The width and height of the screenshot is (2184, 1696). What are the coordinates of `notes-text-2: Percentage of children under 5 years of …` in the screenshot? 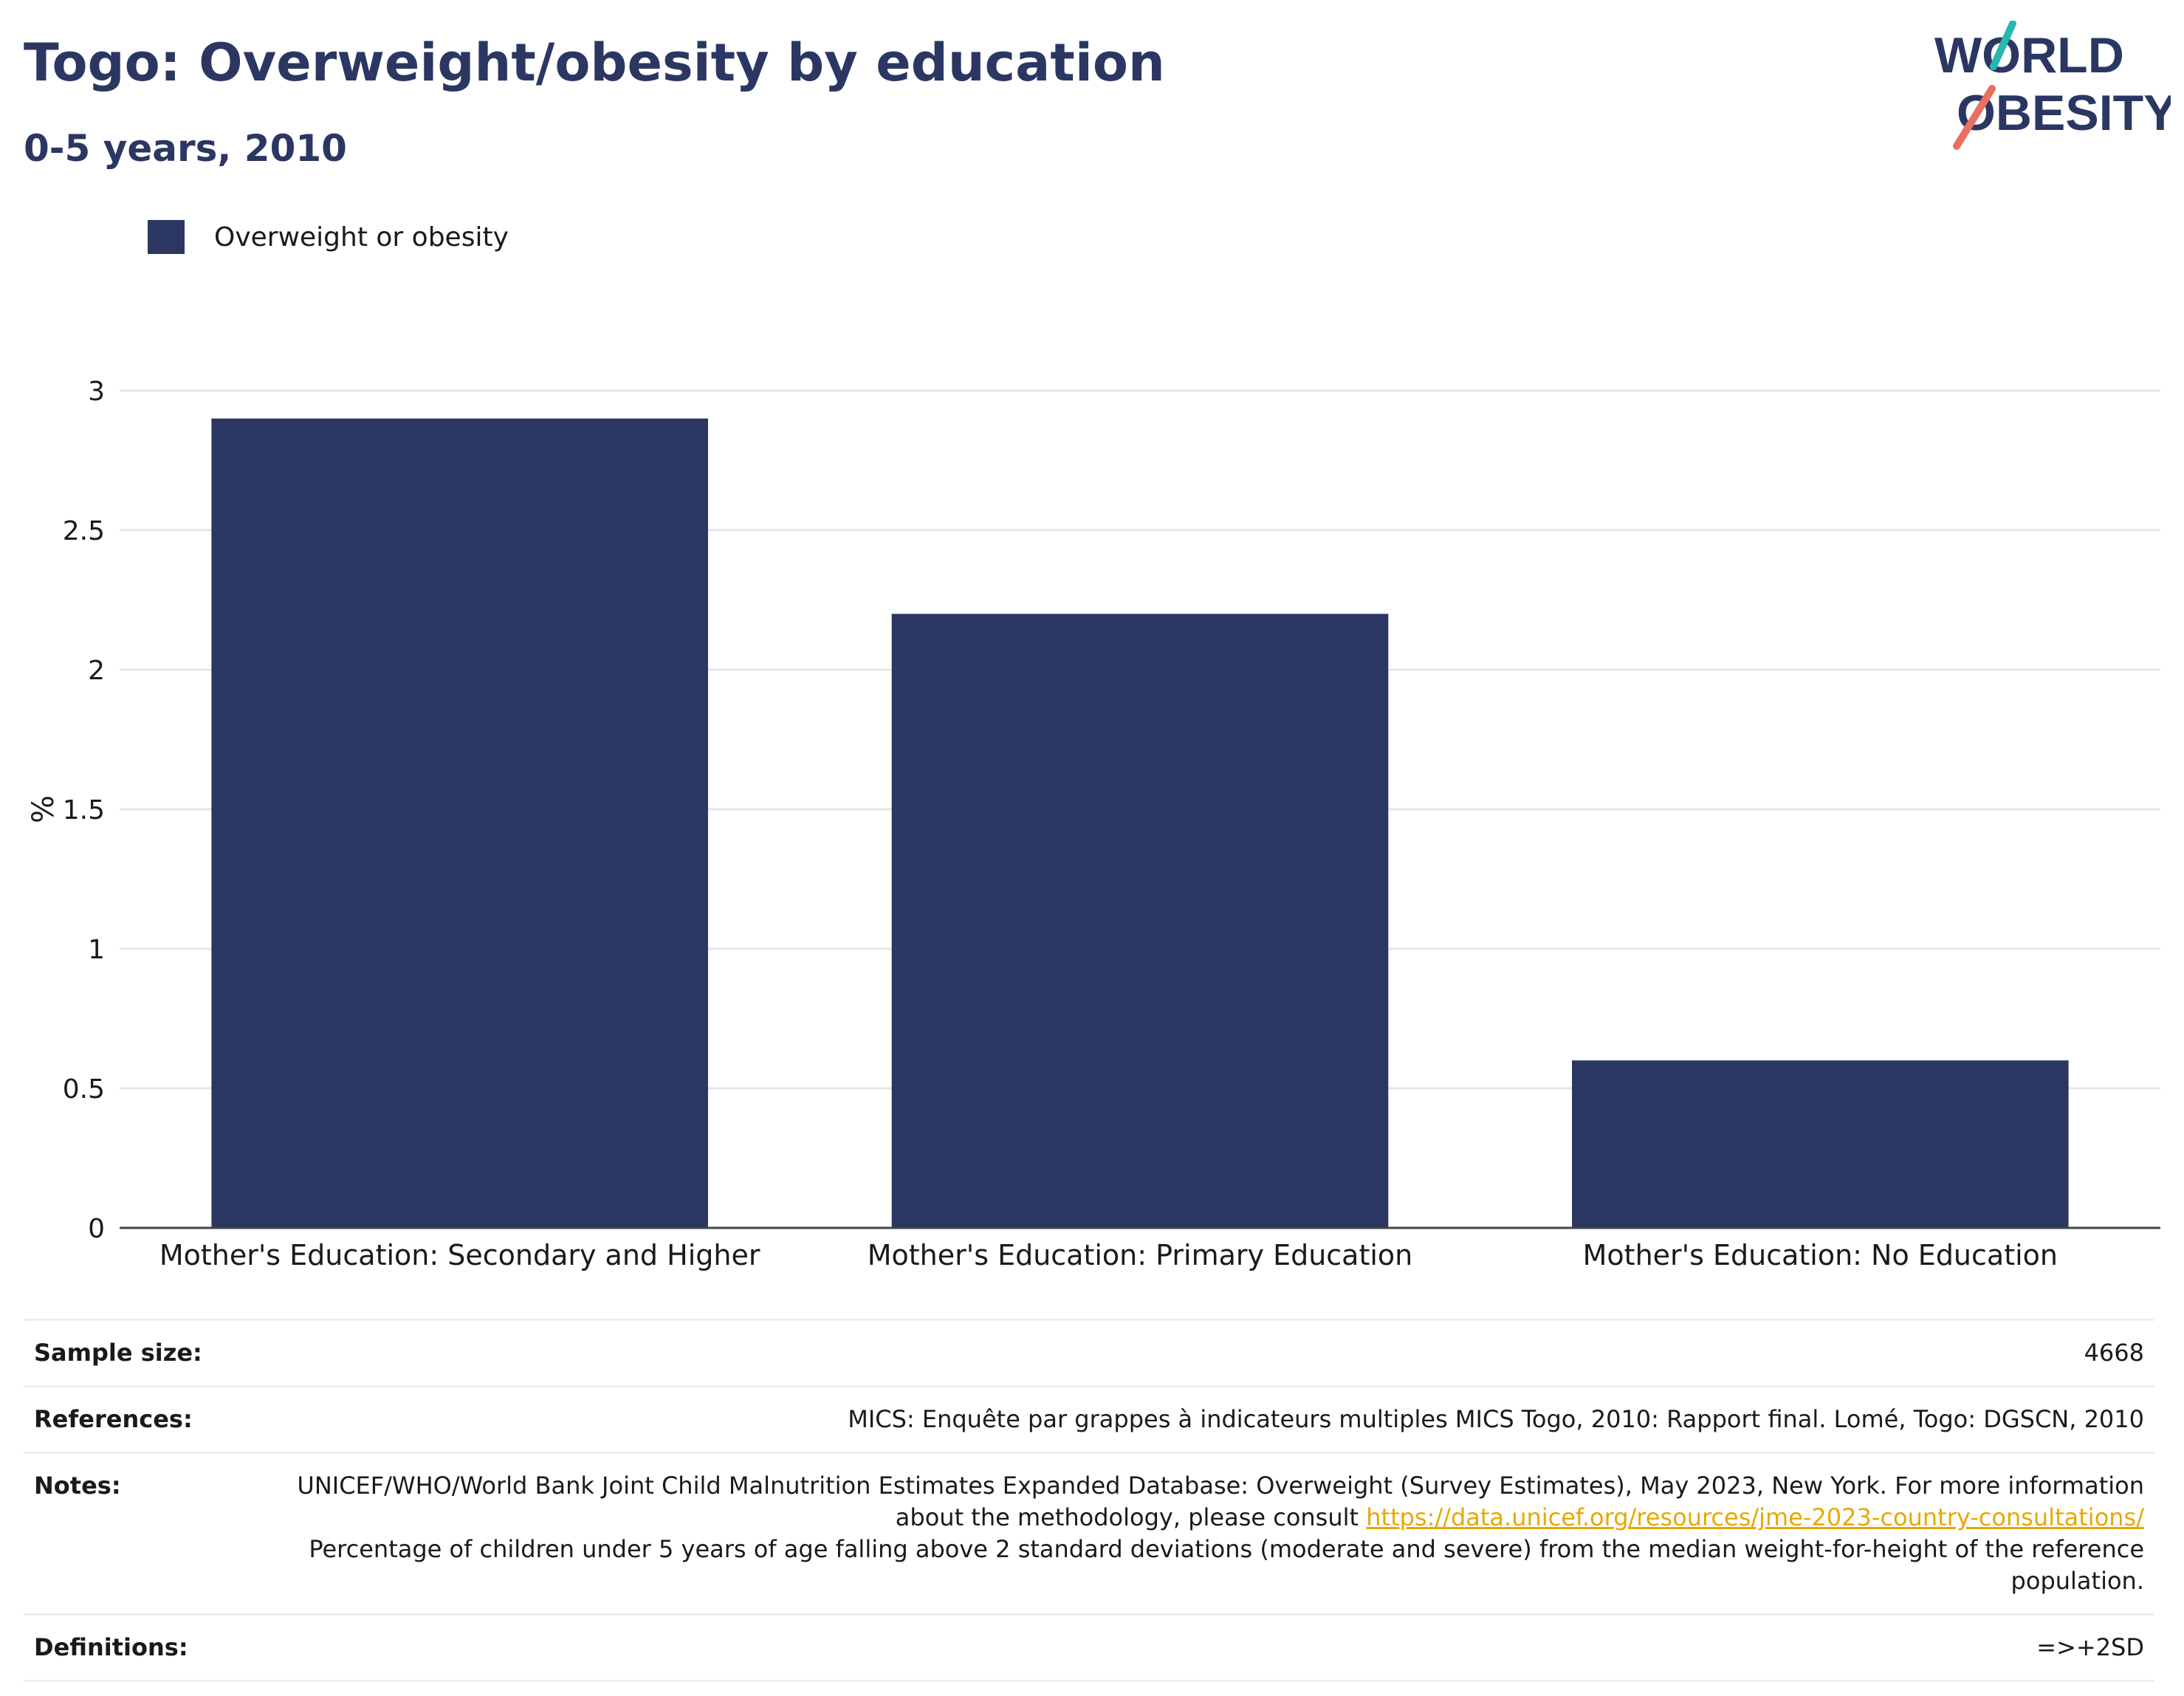 It's located at (1227, 1565).